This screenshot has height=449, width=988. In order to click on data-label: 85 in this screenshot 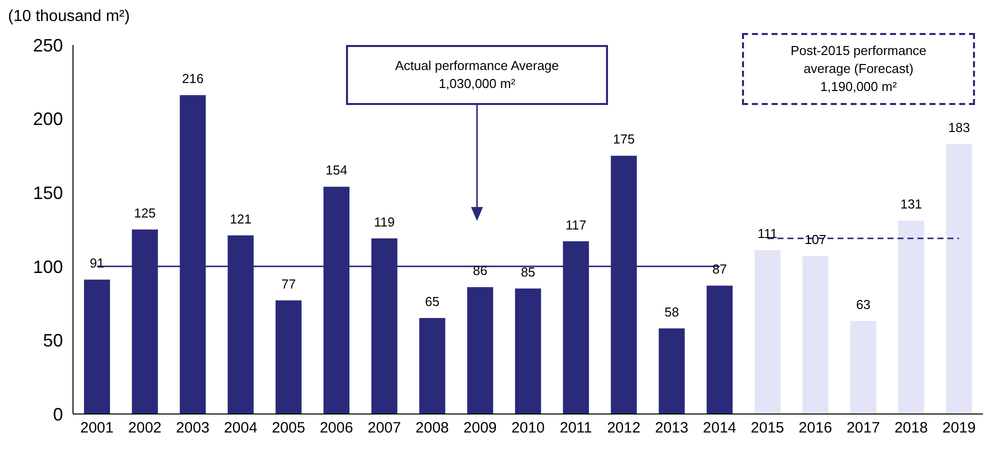, I will do `click(528, 272)`.